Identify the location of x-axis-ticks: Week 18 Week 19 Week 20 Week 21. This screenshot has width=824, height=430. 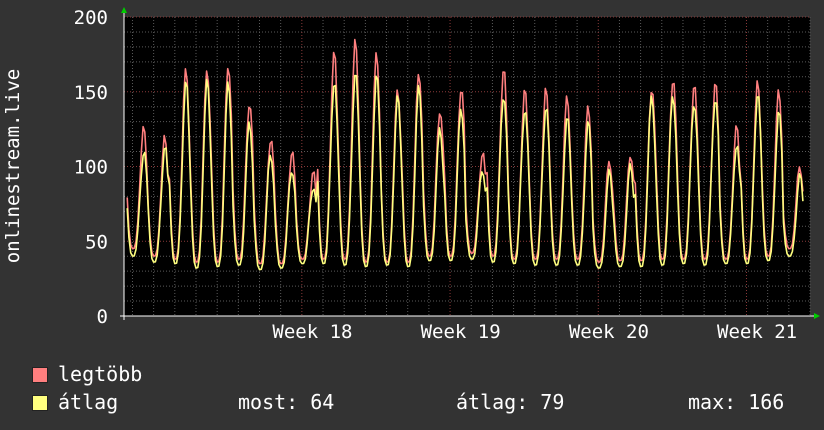
(534, 332).